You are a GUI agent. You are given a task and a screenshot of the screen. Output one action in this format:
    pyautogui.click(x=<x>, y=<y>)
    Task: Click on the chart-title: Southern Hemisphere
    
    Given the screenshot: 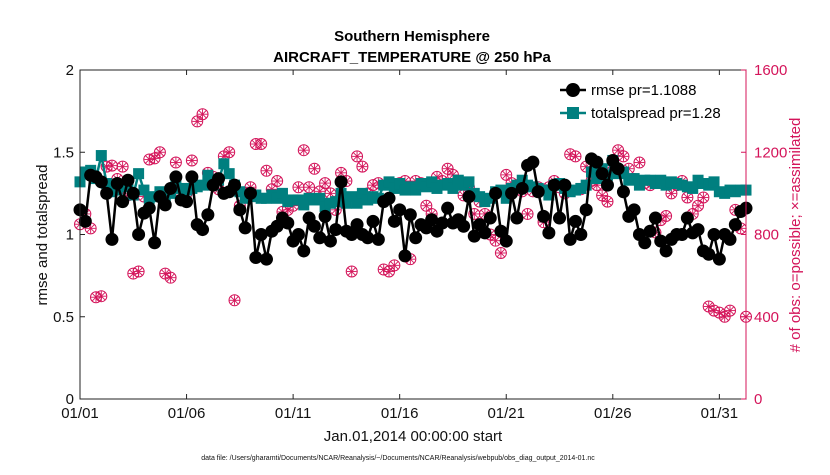 What is the action you would take?
    pyautogui.click(x=412, y=36)
    